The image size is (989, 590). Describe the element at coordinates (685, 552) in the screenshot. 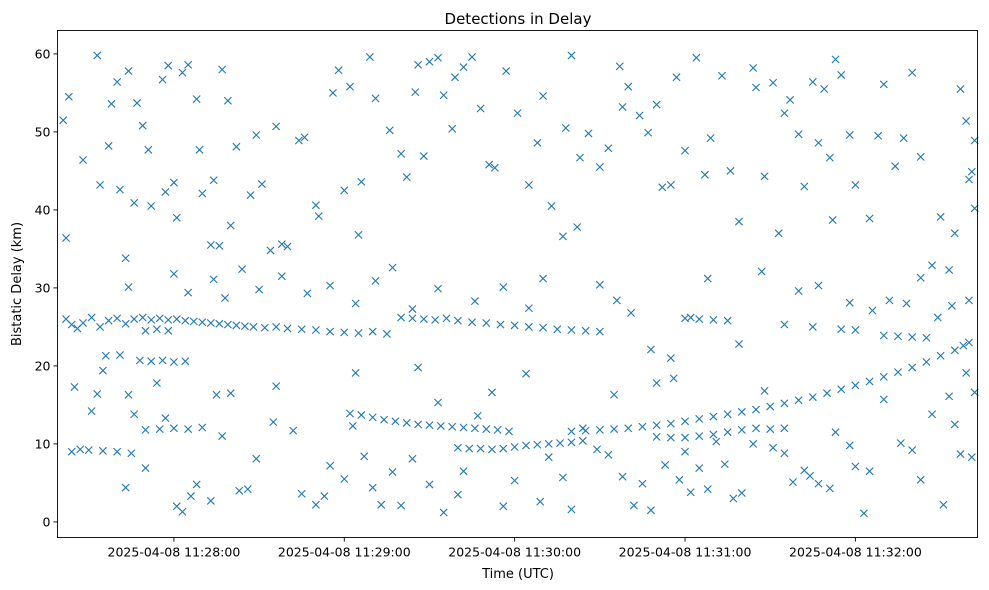

I see `x-tick-label: 2025-04-08 11:31:00` at that location.